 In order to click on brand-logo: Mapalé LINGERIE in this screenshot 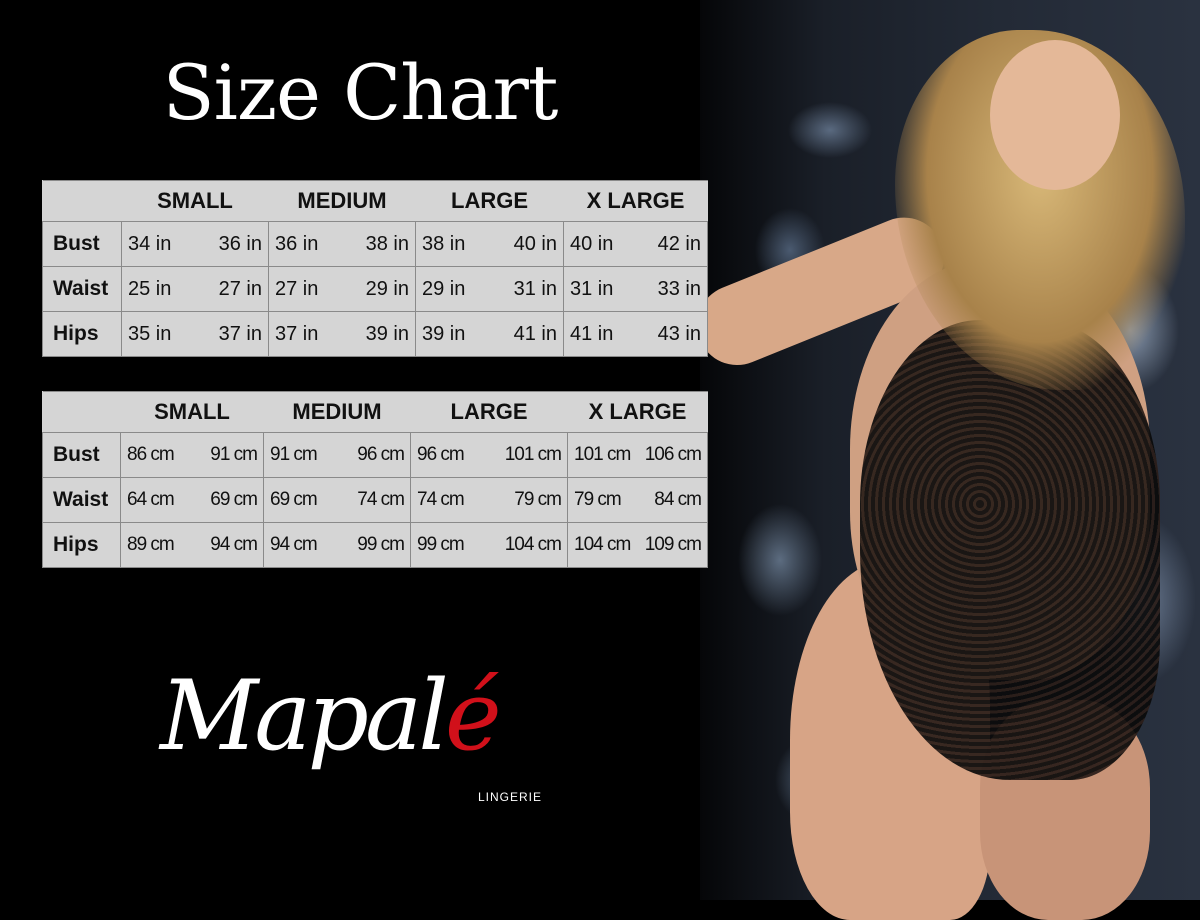, I will do `click(370, 735)`.